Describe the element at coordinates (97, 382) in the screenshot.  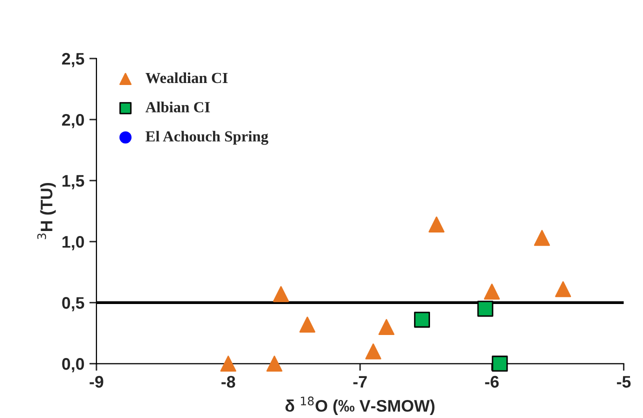
I see `x-tick-label: -9` at that location.